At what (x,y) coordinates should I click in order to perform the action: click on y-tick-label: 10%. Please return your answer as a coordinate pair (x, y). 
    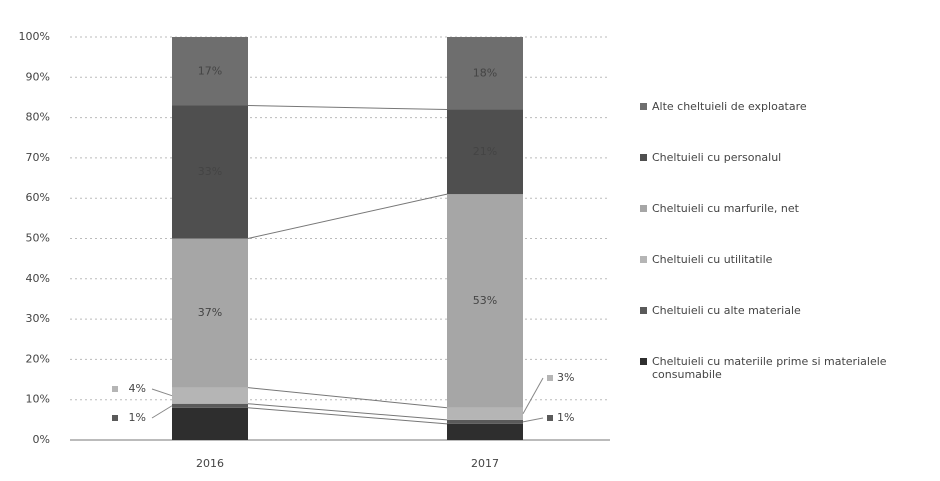
    Looking at the image, I should click on (38, 399).